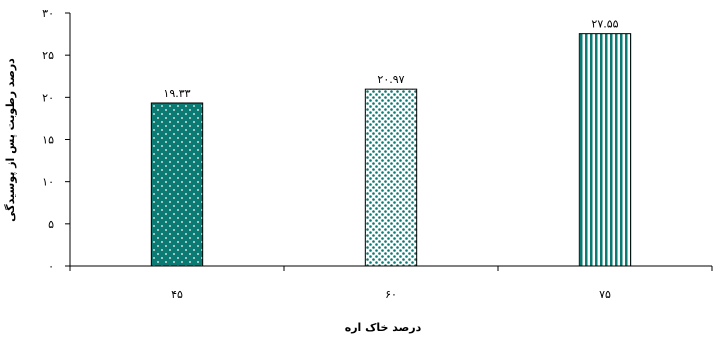 The height and width of the screenshot is (339, 719). Describe the element at coordinates (48, 97) in the screenshot. I see `y-tick-label: ۲۰` at that location.